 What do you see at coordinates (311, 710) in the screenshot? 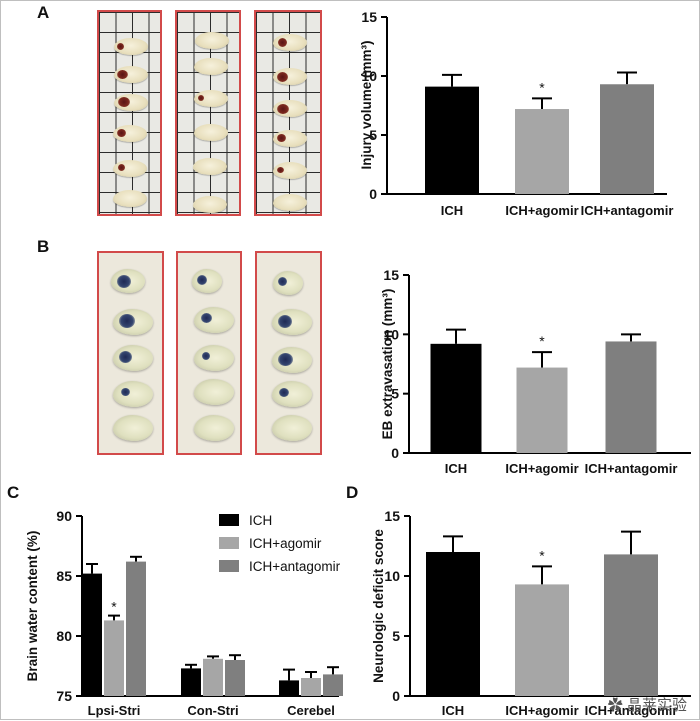
I see `x-tick-label: Cerebel` at bounding box center [311, 710].